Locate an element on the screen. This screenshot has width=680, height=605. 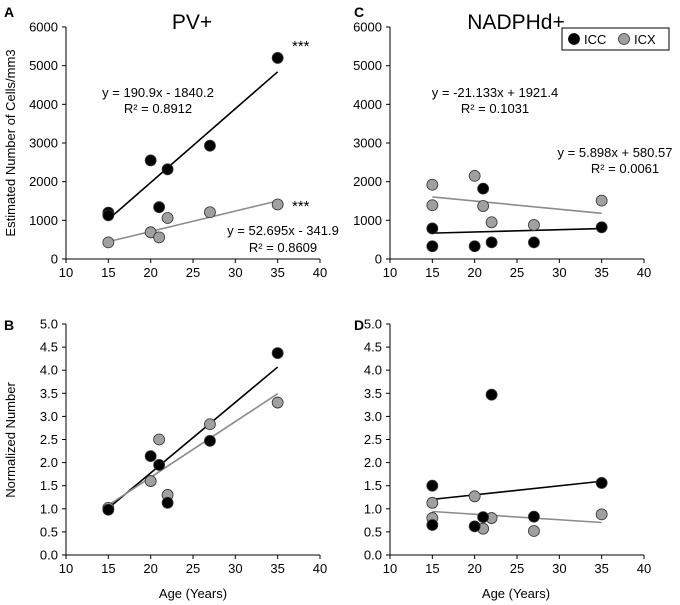
panel-letter-c: C is located at coordinates (359, 12).